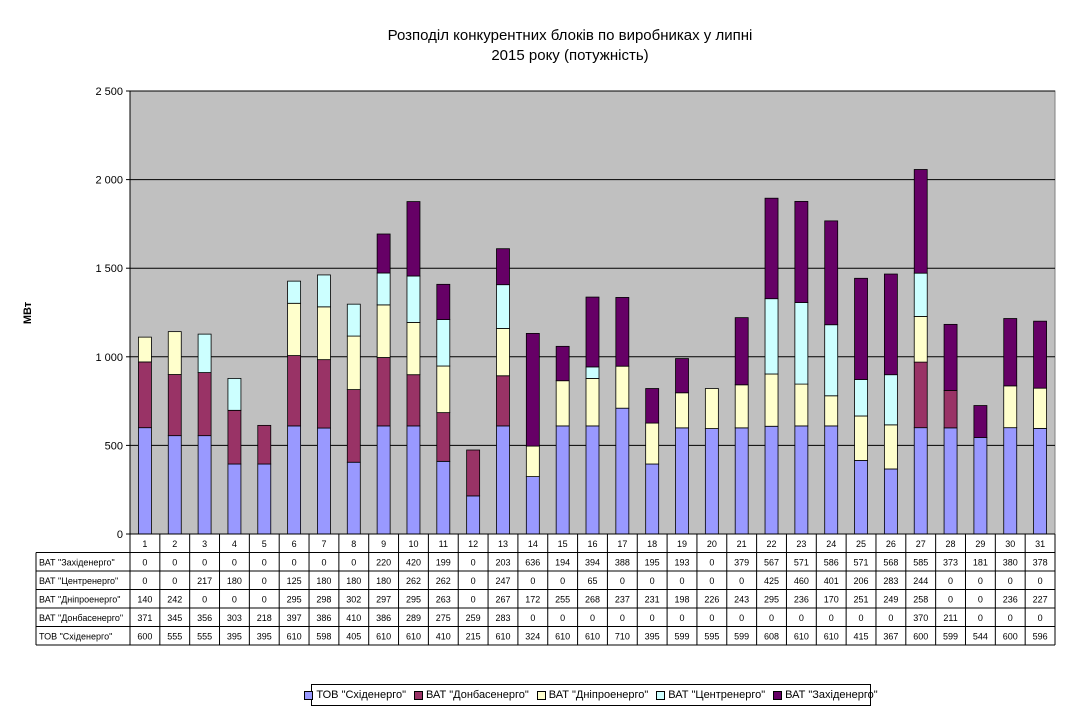 This screenshot has height=713, width=1070. What do you see at coordinates (861, 637) in the screenshot?
I see `data-label: 415` at bounding box center [861, 637].